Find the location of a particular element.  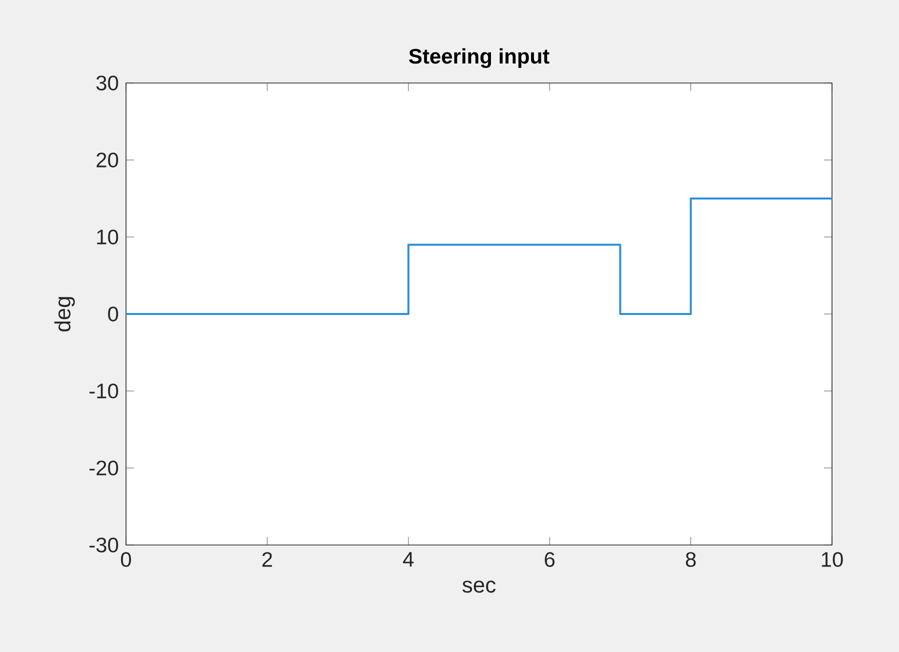

y-tick-label: 10 is located at coordinates (107, 237).